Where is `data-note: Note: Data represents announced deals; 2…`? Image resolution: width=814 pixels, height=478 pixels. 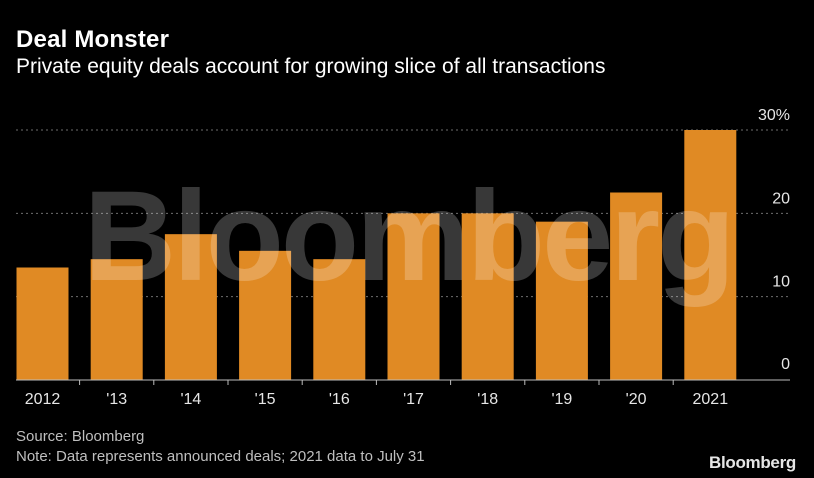
data-note: Note: Data represents announced deals; 2… is located at coordinates (220, 456).